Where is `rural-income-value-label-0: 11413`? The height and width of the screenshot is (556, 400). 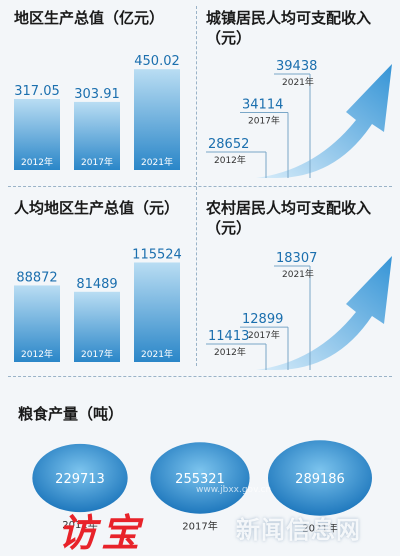
rural-income-value-label-0: 11413 is located at coordinates (228, 336).